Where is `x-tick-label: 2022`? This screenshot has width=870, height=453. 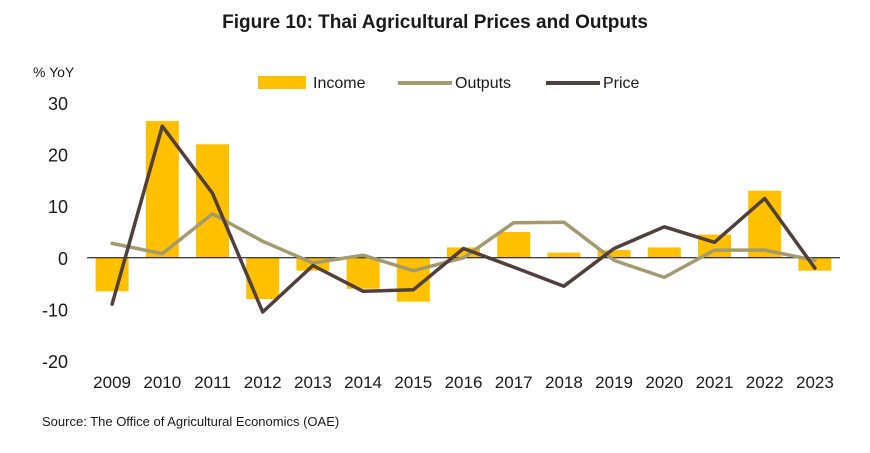 x-tick-label: 2022 is located at coordinates (765, 382).